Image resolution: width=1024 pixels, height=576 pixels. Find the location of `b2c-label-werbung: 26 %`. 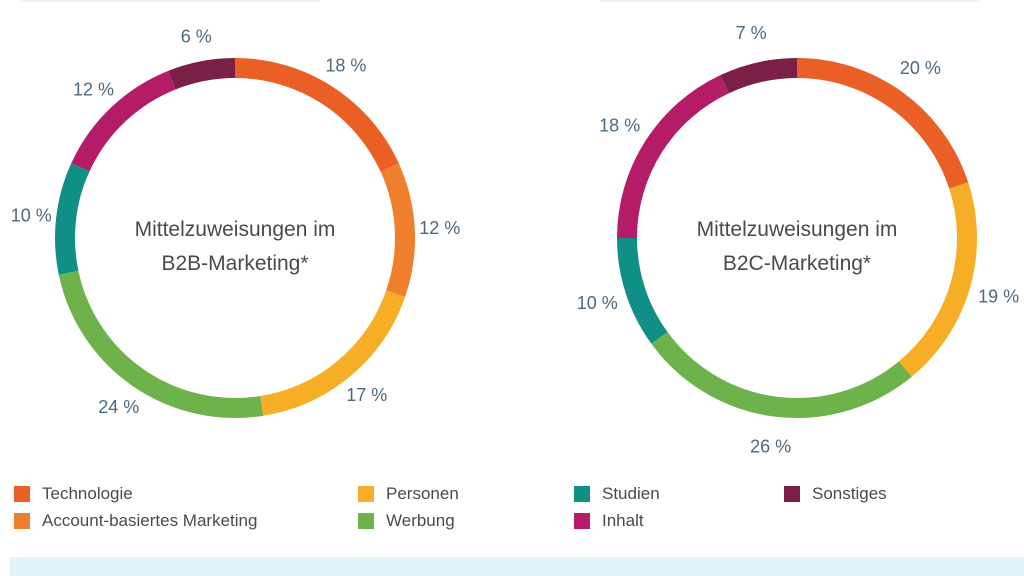

b2c-label-werbung: 26 % is located at coordinates (770, 446).